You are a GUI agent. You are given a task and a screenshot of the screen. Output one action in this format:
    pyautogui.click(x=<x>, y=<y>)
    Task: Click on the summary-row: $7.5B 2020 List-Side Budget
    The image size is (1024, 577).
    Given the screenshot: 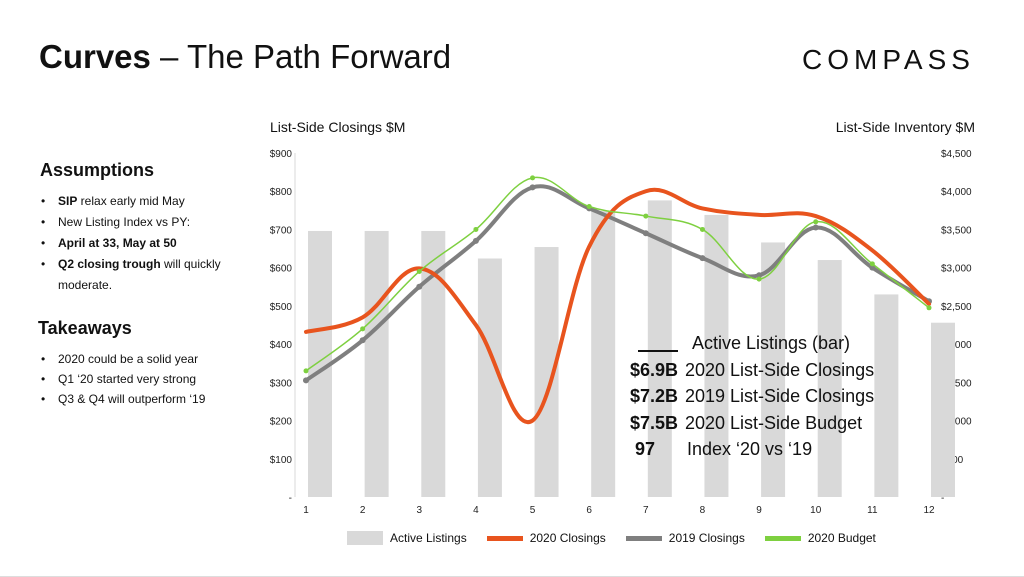 What is the action you would take?
    pyautogui.click(x=767, y=423)
    